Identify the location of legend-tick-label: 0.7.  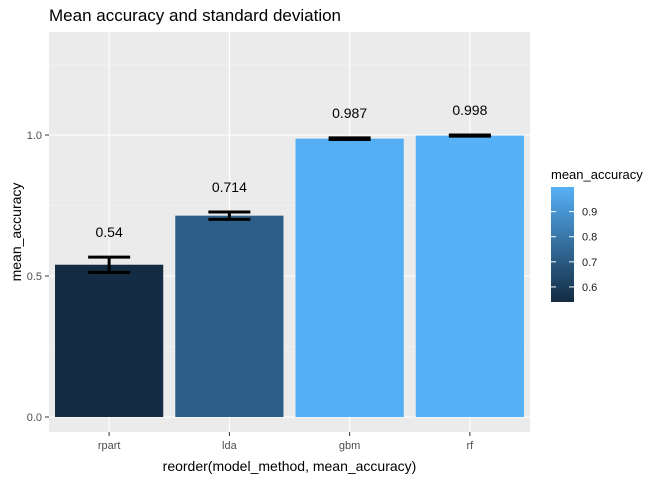
(589, 263).